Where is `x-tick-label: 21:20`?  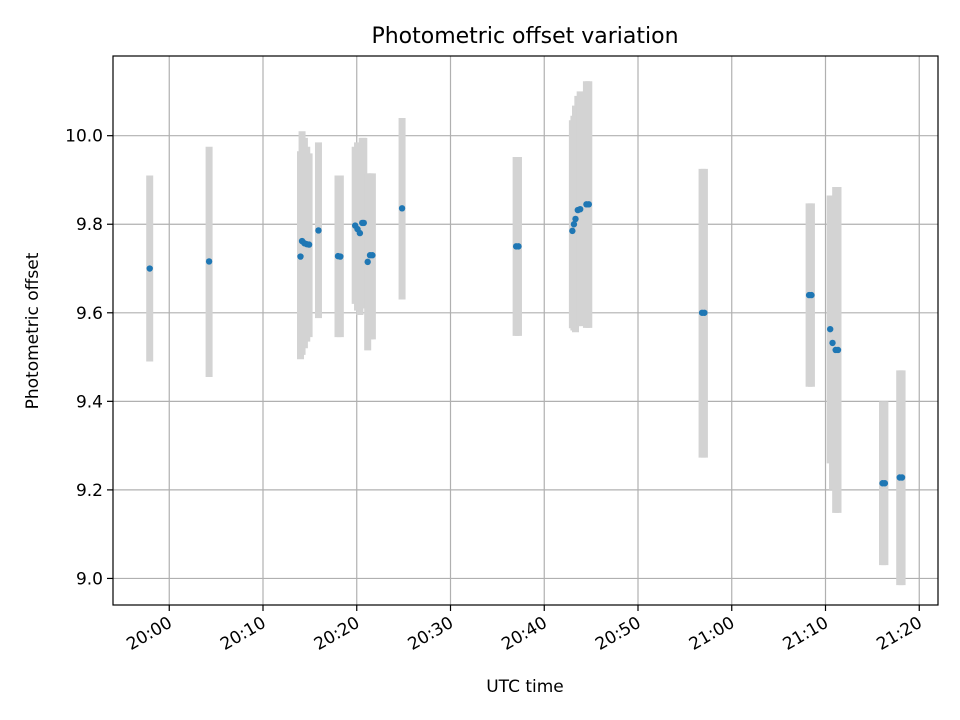 x-tick-label: 21:20 is located at coordinates (899, 634).